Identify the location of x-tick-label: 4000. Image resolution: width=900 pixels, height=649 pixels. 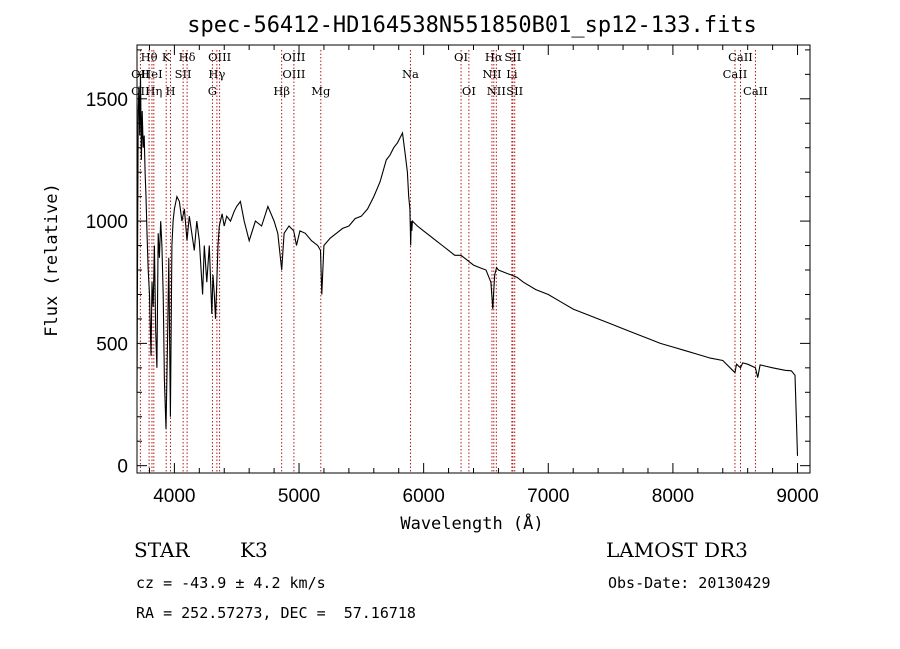
(174, 496).